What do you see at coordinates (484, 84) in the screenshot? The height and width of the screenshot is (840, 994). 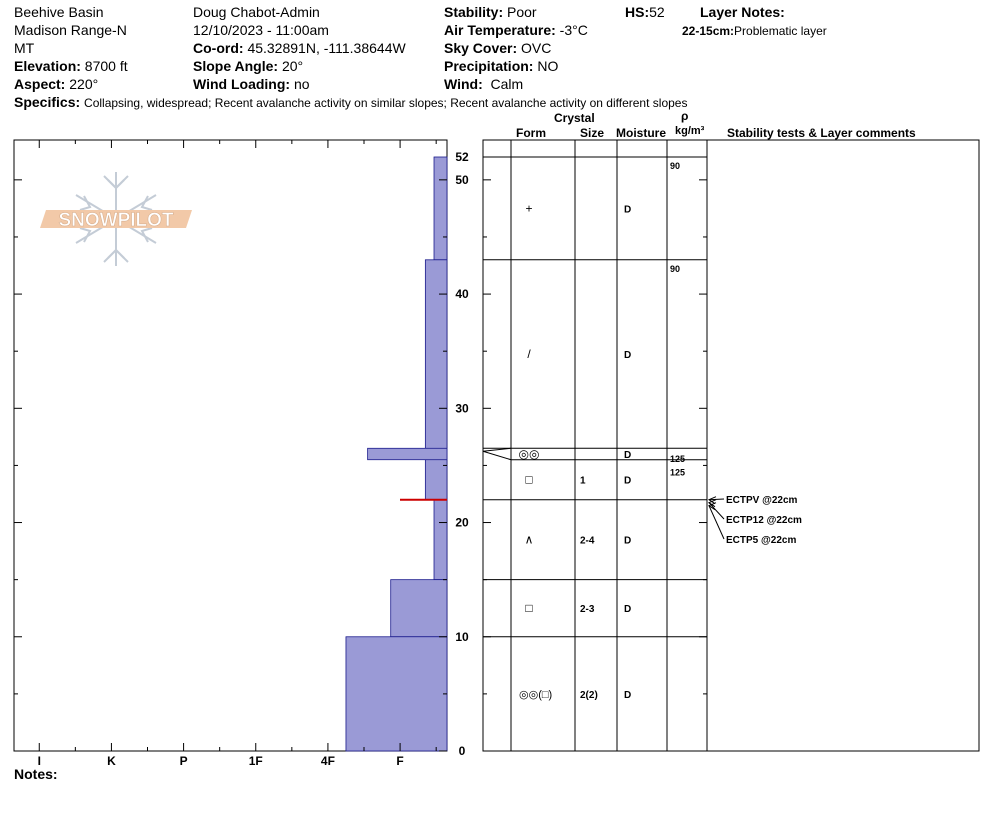 I see `wind: Wind: Calm` at bounding box center [484, 84].